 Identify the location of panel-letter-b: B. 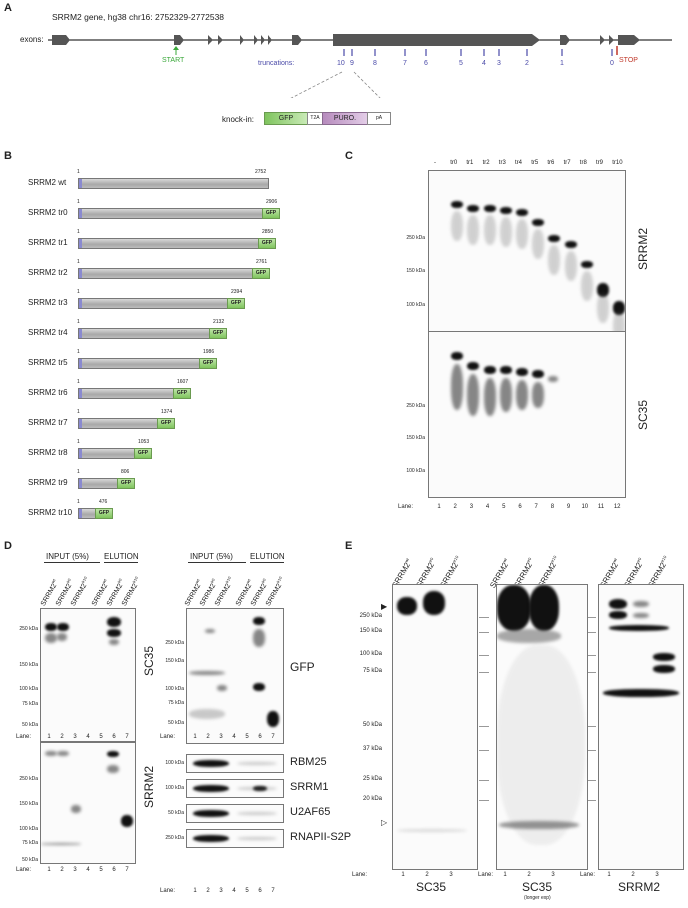
(8, 156).